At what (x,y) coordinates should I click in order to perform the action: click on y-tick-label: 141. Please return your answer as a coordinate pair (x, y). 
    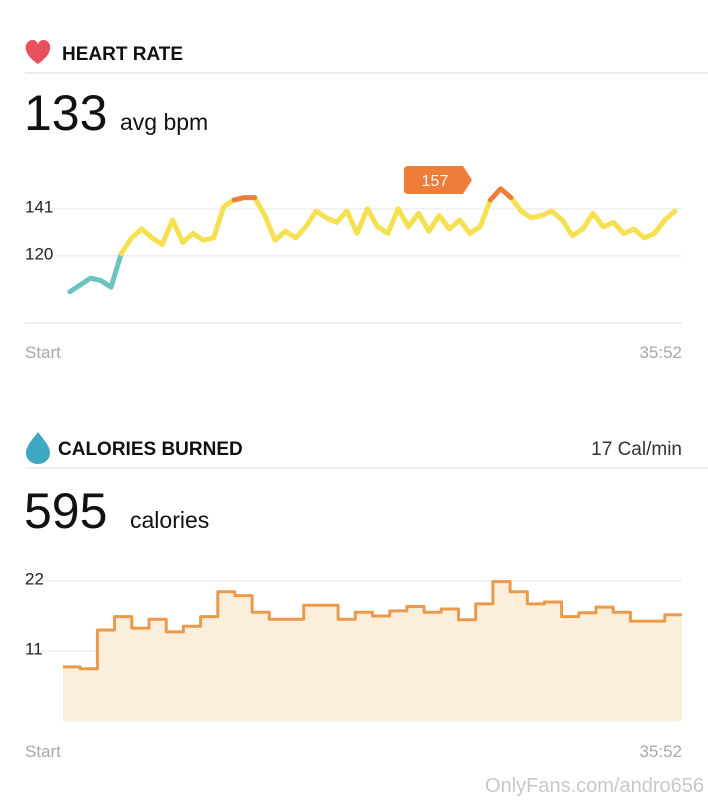
    Looking at the image, I should click on (39, 206).